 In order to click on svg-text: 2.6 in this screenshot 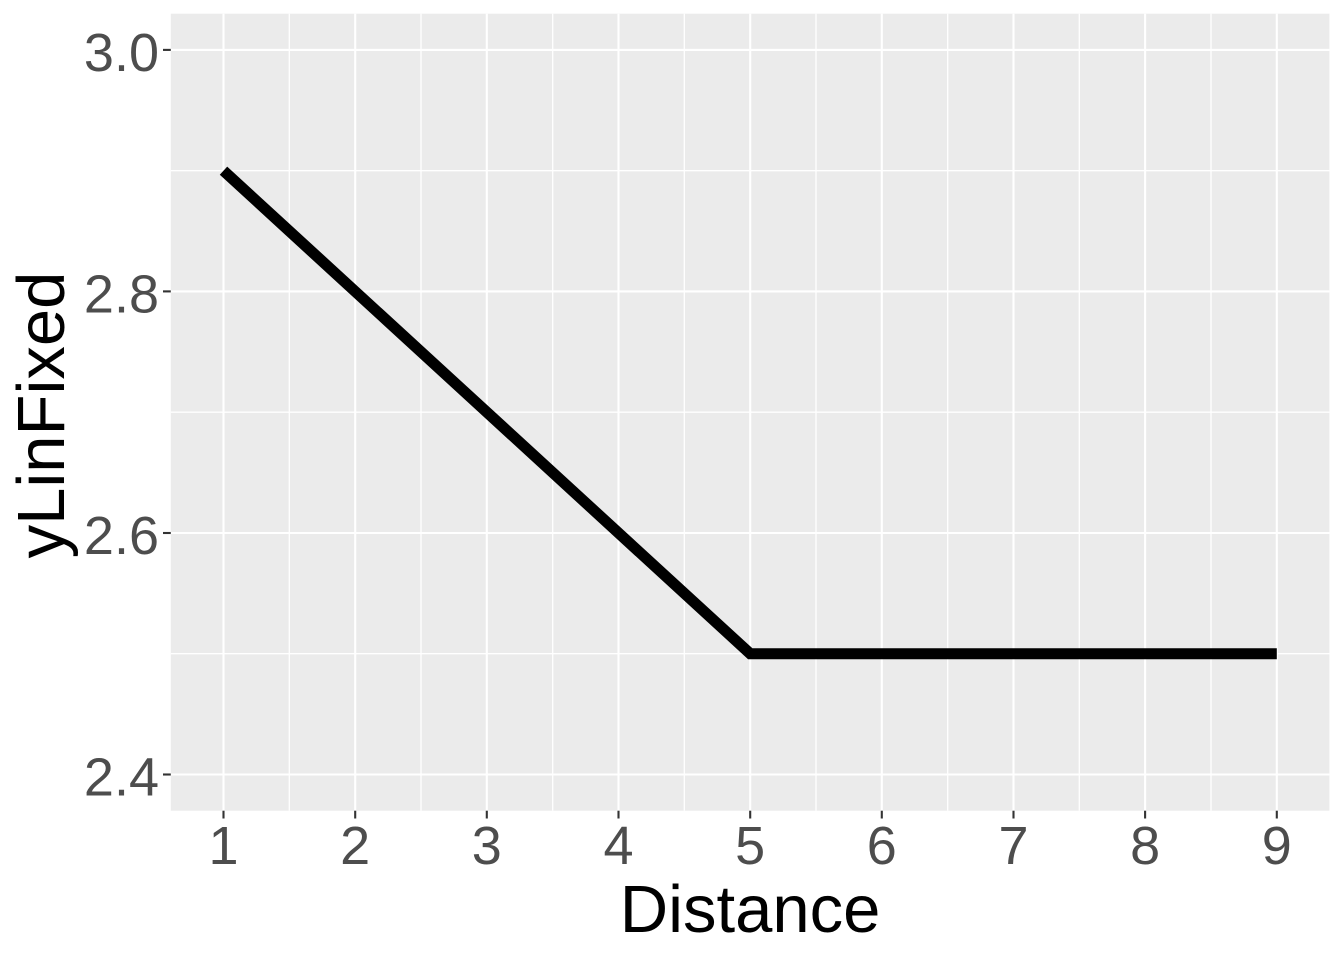, I will do `click(121, 536)`.